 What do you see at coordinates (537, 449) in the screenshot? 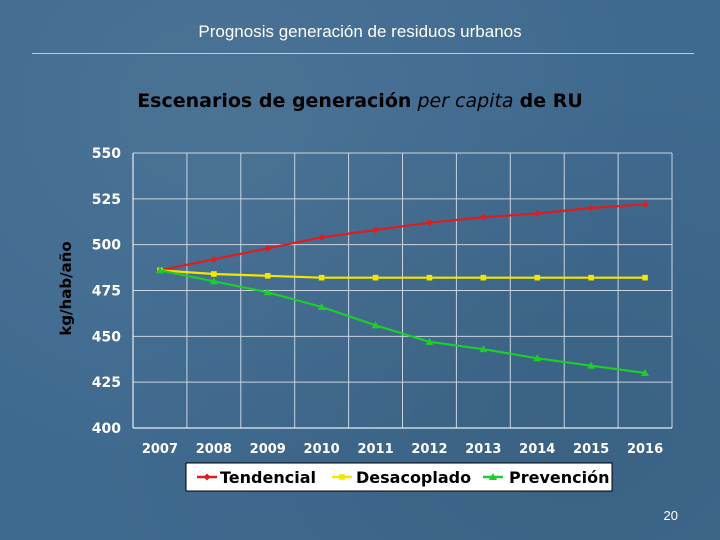
I see `x-tick-label: 2014` at bounding box center [537, 449].